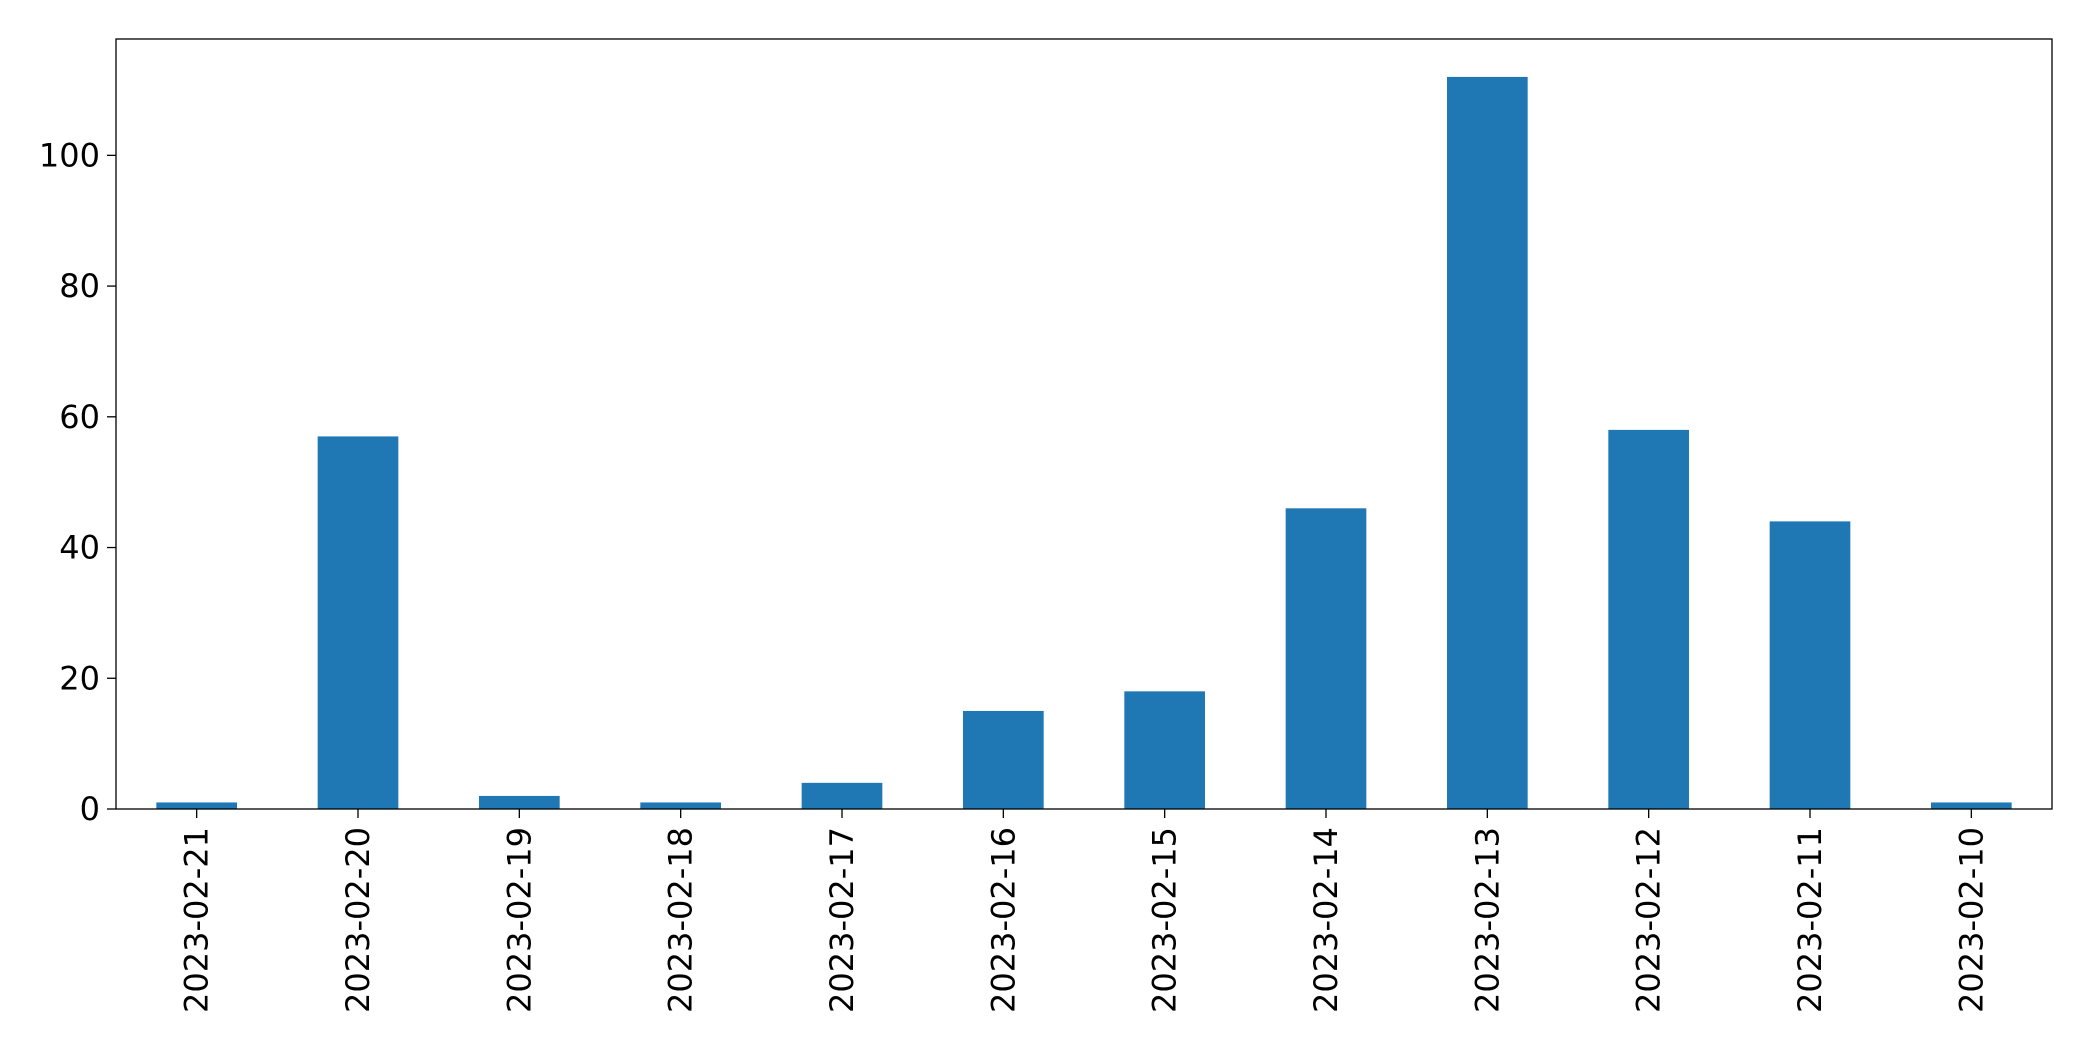 The height and width of the screenshot is (1061, 2093). Describe the element at coordinates (842, 920) in the screenshot. I see `x-tick-label: 2023-02-17` at that location.